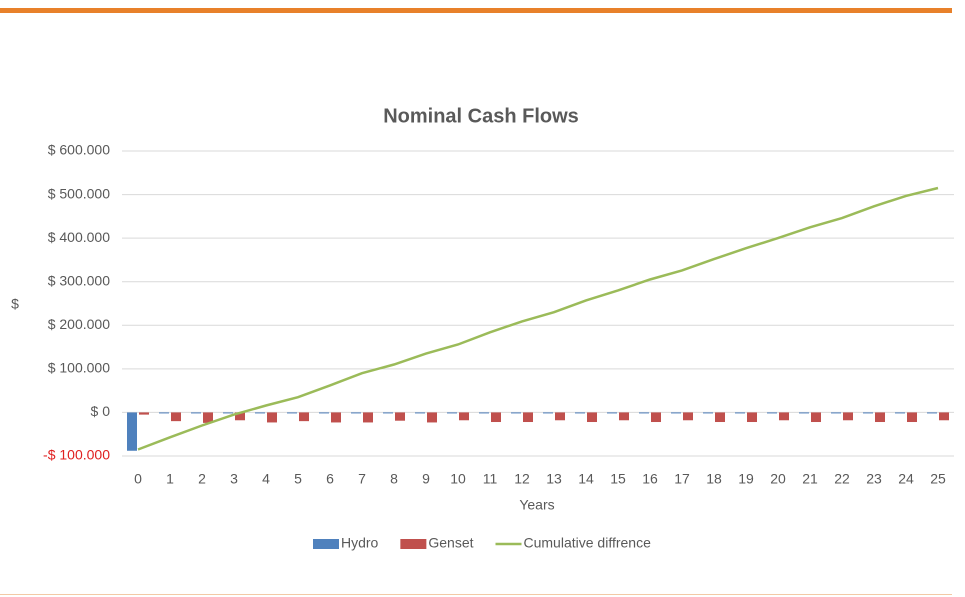 Image resolution: width=965 pixels, height=597 pixels. Describe the element at coordinates (906, 479) in the screenshot. I see `x-tick-label: 24` at that location.